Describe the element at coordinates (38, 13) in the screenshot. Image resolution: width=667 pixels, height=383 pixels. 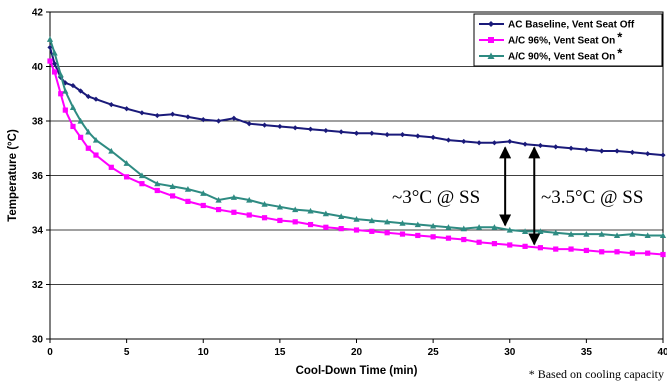
I see `y-tick-label: 42` at that location.